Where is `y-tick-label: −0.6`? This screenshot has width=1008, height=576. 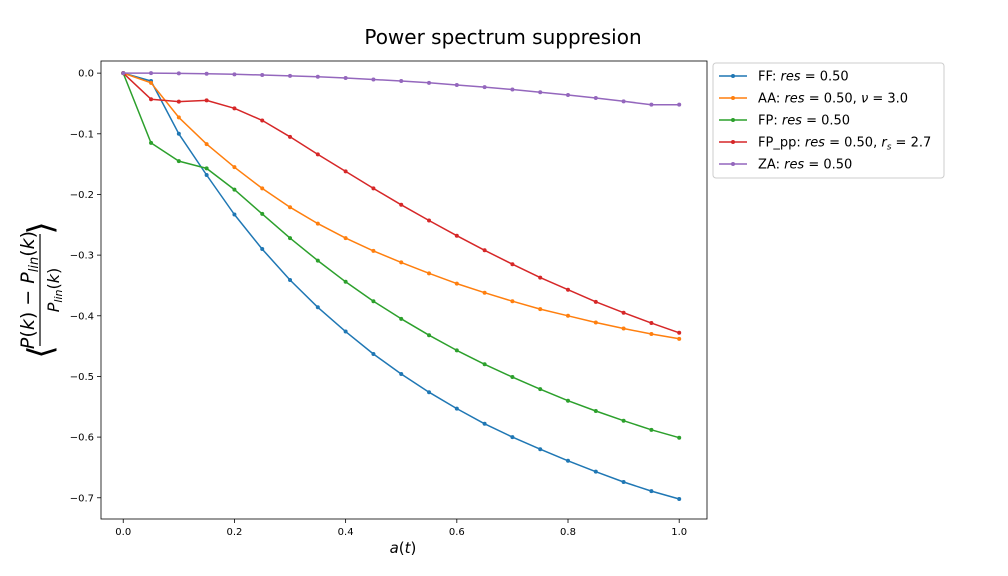 y-tick-label: −0.6 is located at coordinates (82, 438).